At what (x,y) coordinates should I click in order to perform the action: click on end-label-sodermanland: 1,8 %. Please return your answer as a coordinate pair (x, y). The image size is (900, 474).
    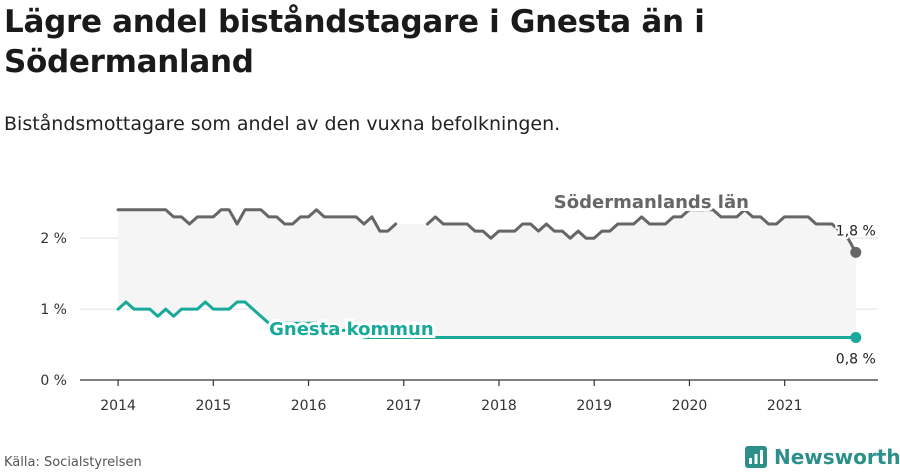
    Looking at the image, I should click on (856, 231).